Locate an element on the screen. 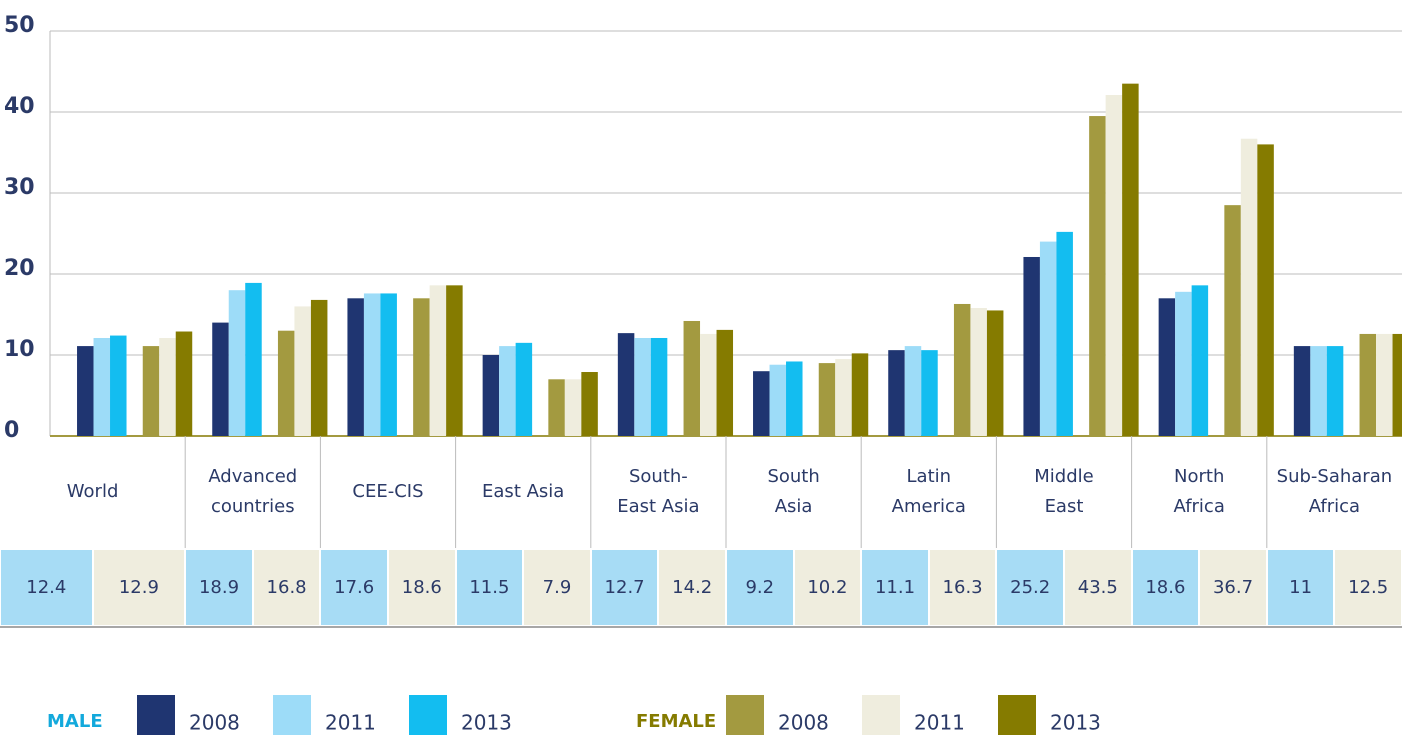 The height and width of the screenshot is (735, 1402). table-cell: 43.5 is located at coordinates (1098, 587).